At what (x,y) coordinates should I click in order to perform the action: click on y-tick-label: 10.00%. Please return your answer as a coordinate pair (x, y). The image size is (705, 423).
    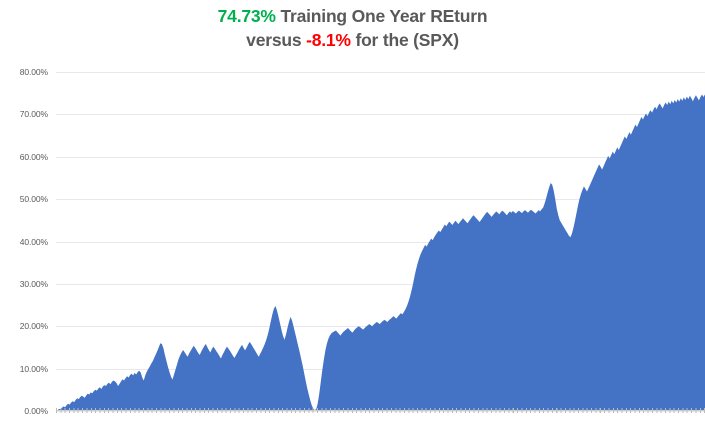
    Looking at the image, I should click on (33, 368).